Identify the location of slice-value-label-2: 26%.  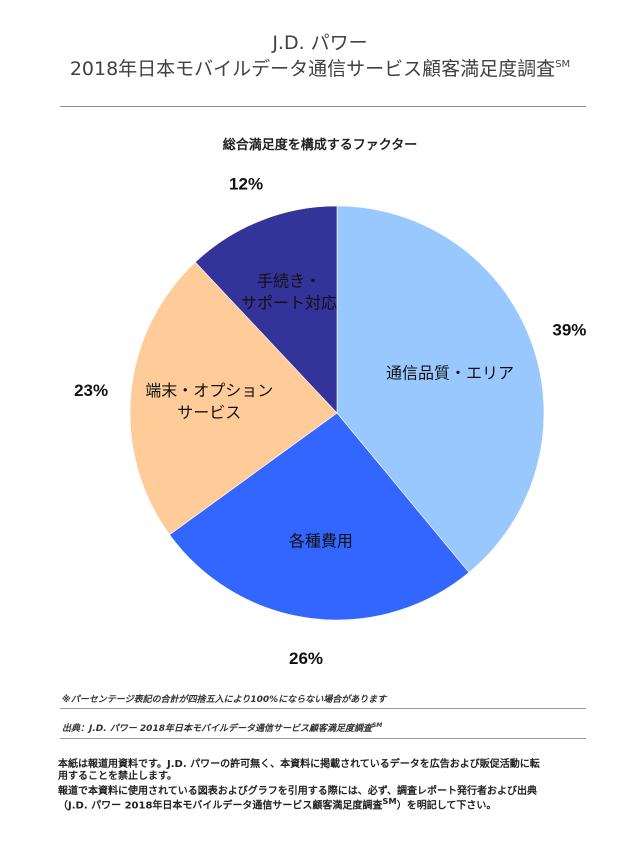
(306, 658).